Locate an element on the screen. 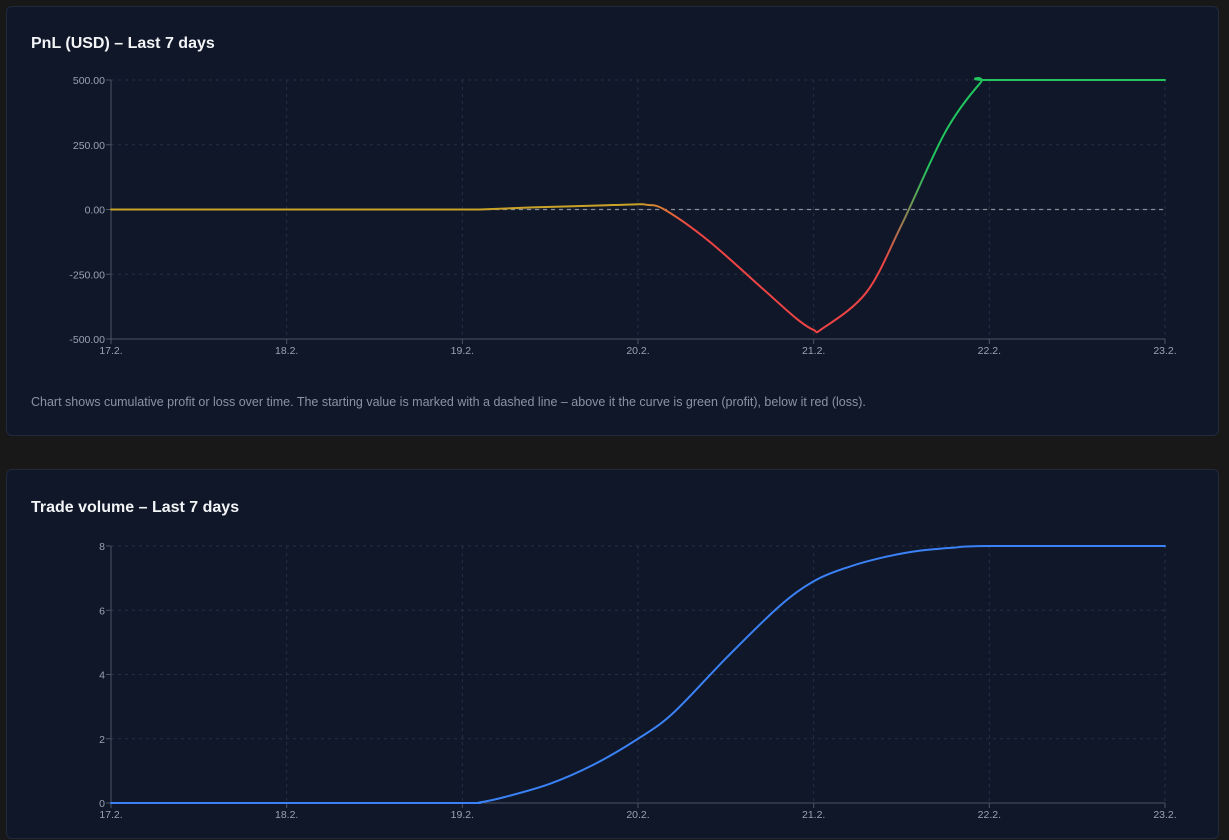 The height and width of the screenshot is (840, 1229). pnl-y-tick-label: 250.00 is located at coordinates (89, 146).